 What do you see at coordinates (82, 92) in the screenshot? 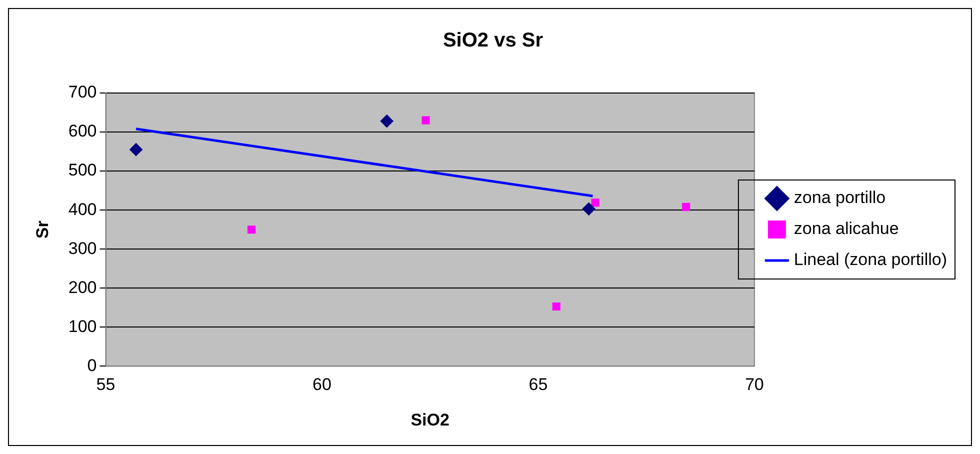
I see `y-tick-label: 700` at bounding box center [82, 92].